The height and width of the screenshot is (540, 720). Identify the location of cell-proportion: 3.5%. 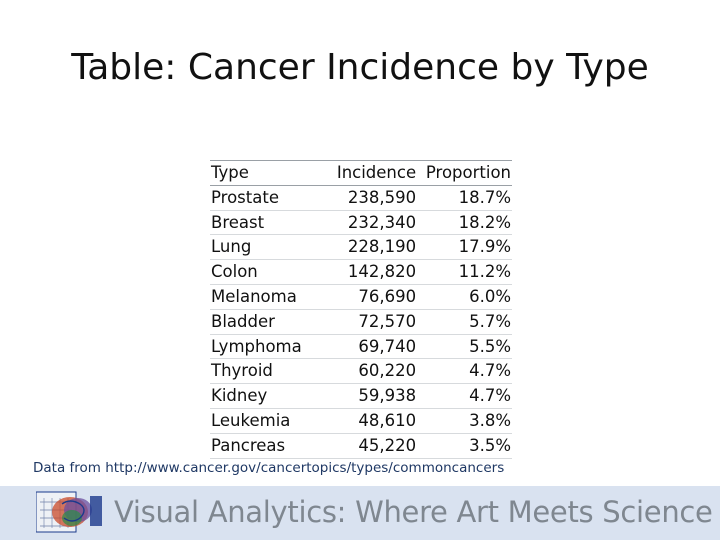
(490, 445).